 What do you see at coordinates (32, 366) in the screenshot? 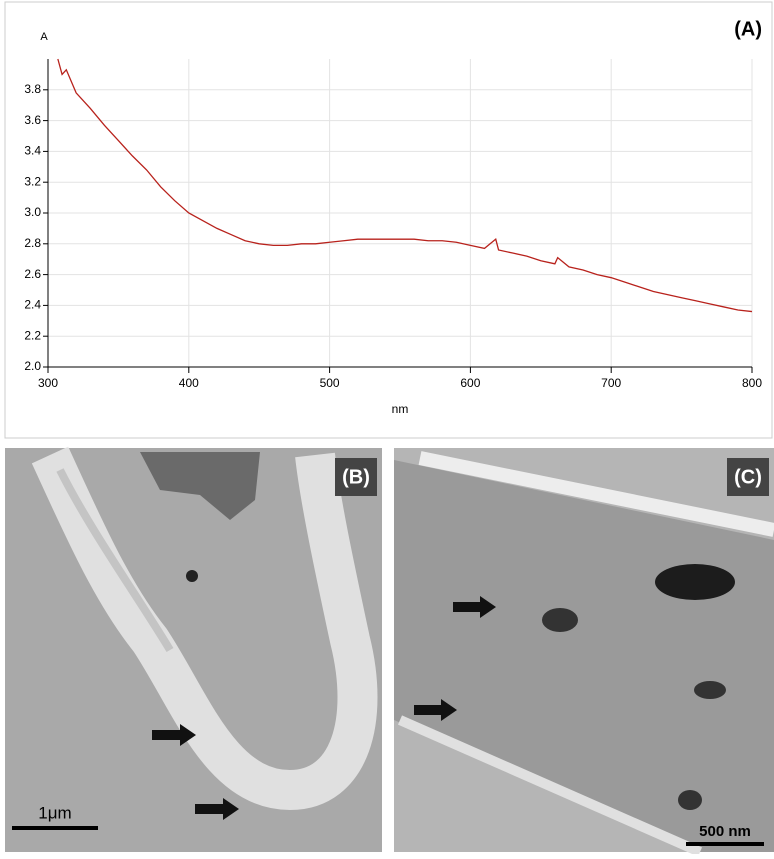
I see `y-tick-label: 2.0` at bounding box center [32, 366].